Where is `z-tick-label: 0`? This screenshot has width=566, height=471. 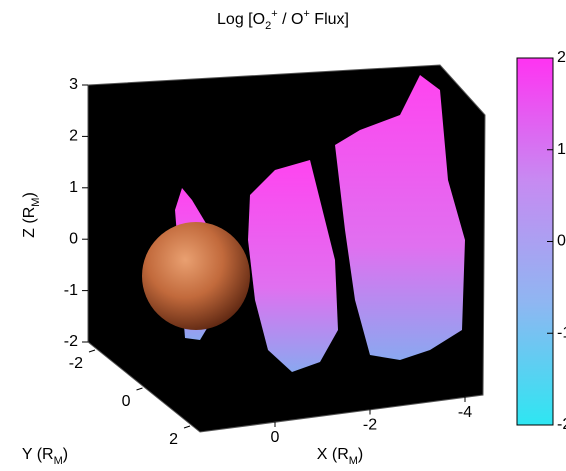
z-tick-label: 0 is located at coordinates (73, 238).